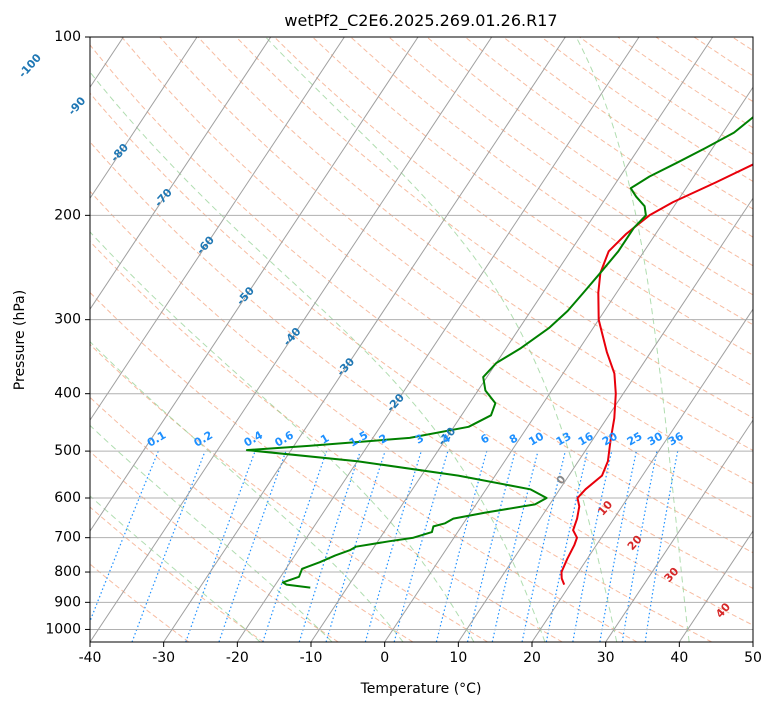  What do you see at coordinates (67, 498) in the screenshot?
I see `y-tick-label: 600` at bounding box center [67, 498].